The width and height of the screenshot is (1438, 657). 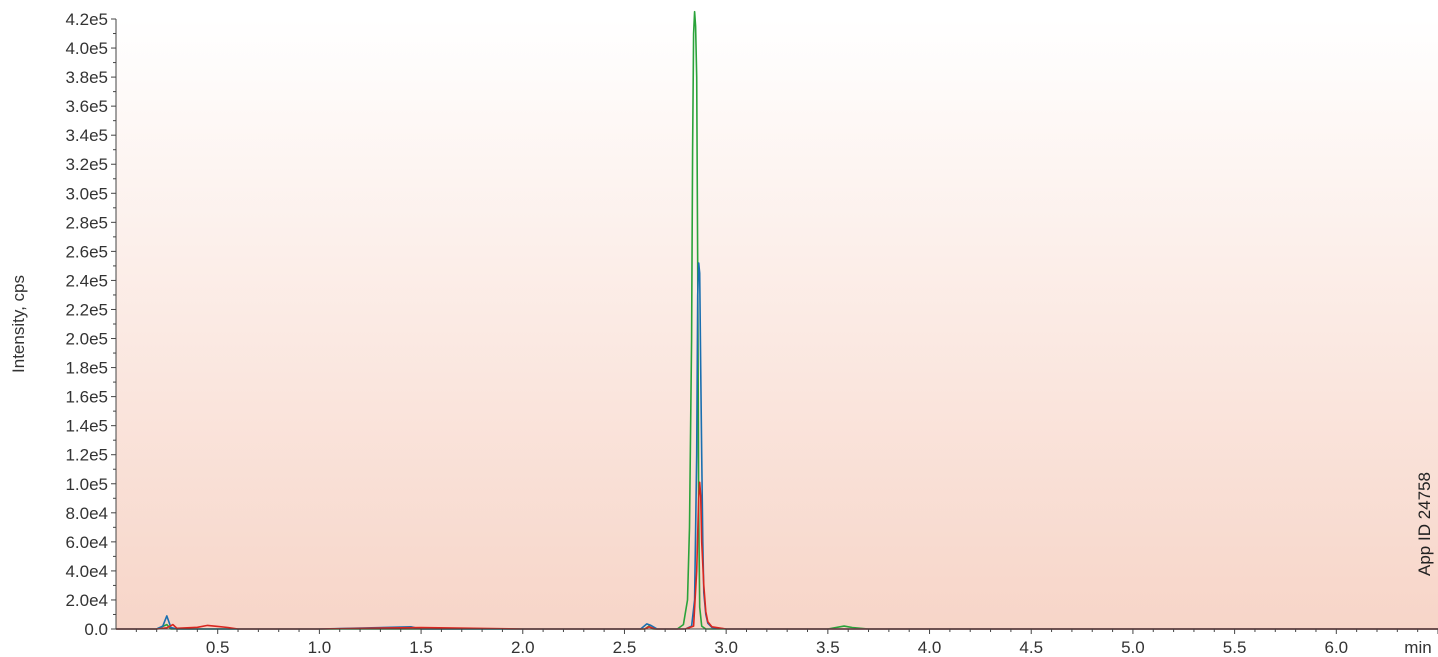 What do you see at coordinates (86, 455) in the screenshot?
I see `y-tick-label: 1.2e5` at bounding box center [86, 455].